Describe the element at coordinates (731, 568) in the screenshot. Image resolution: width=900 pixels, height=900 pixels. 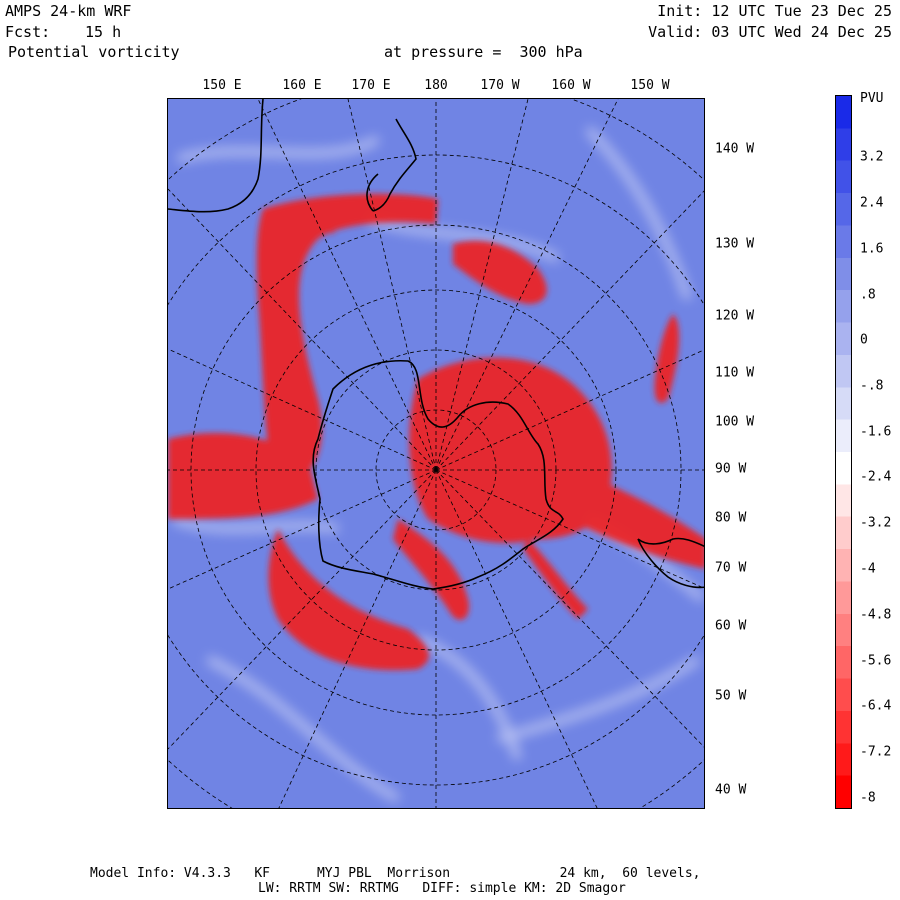
I see `side-label-70w: 70 W` at that location.